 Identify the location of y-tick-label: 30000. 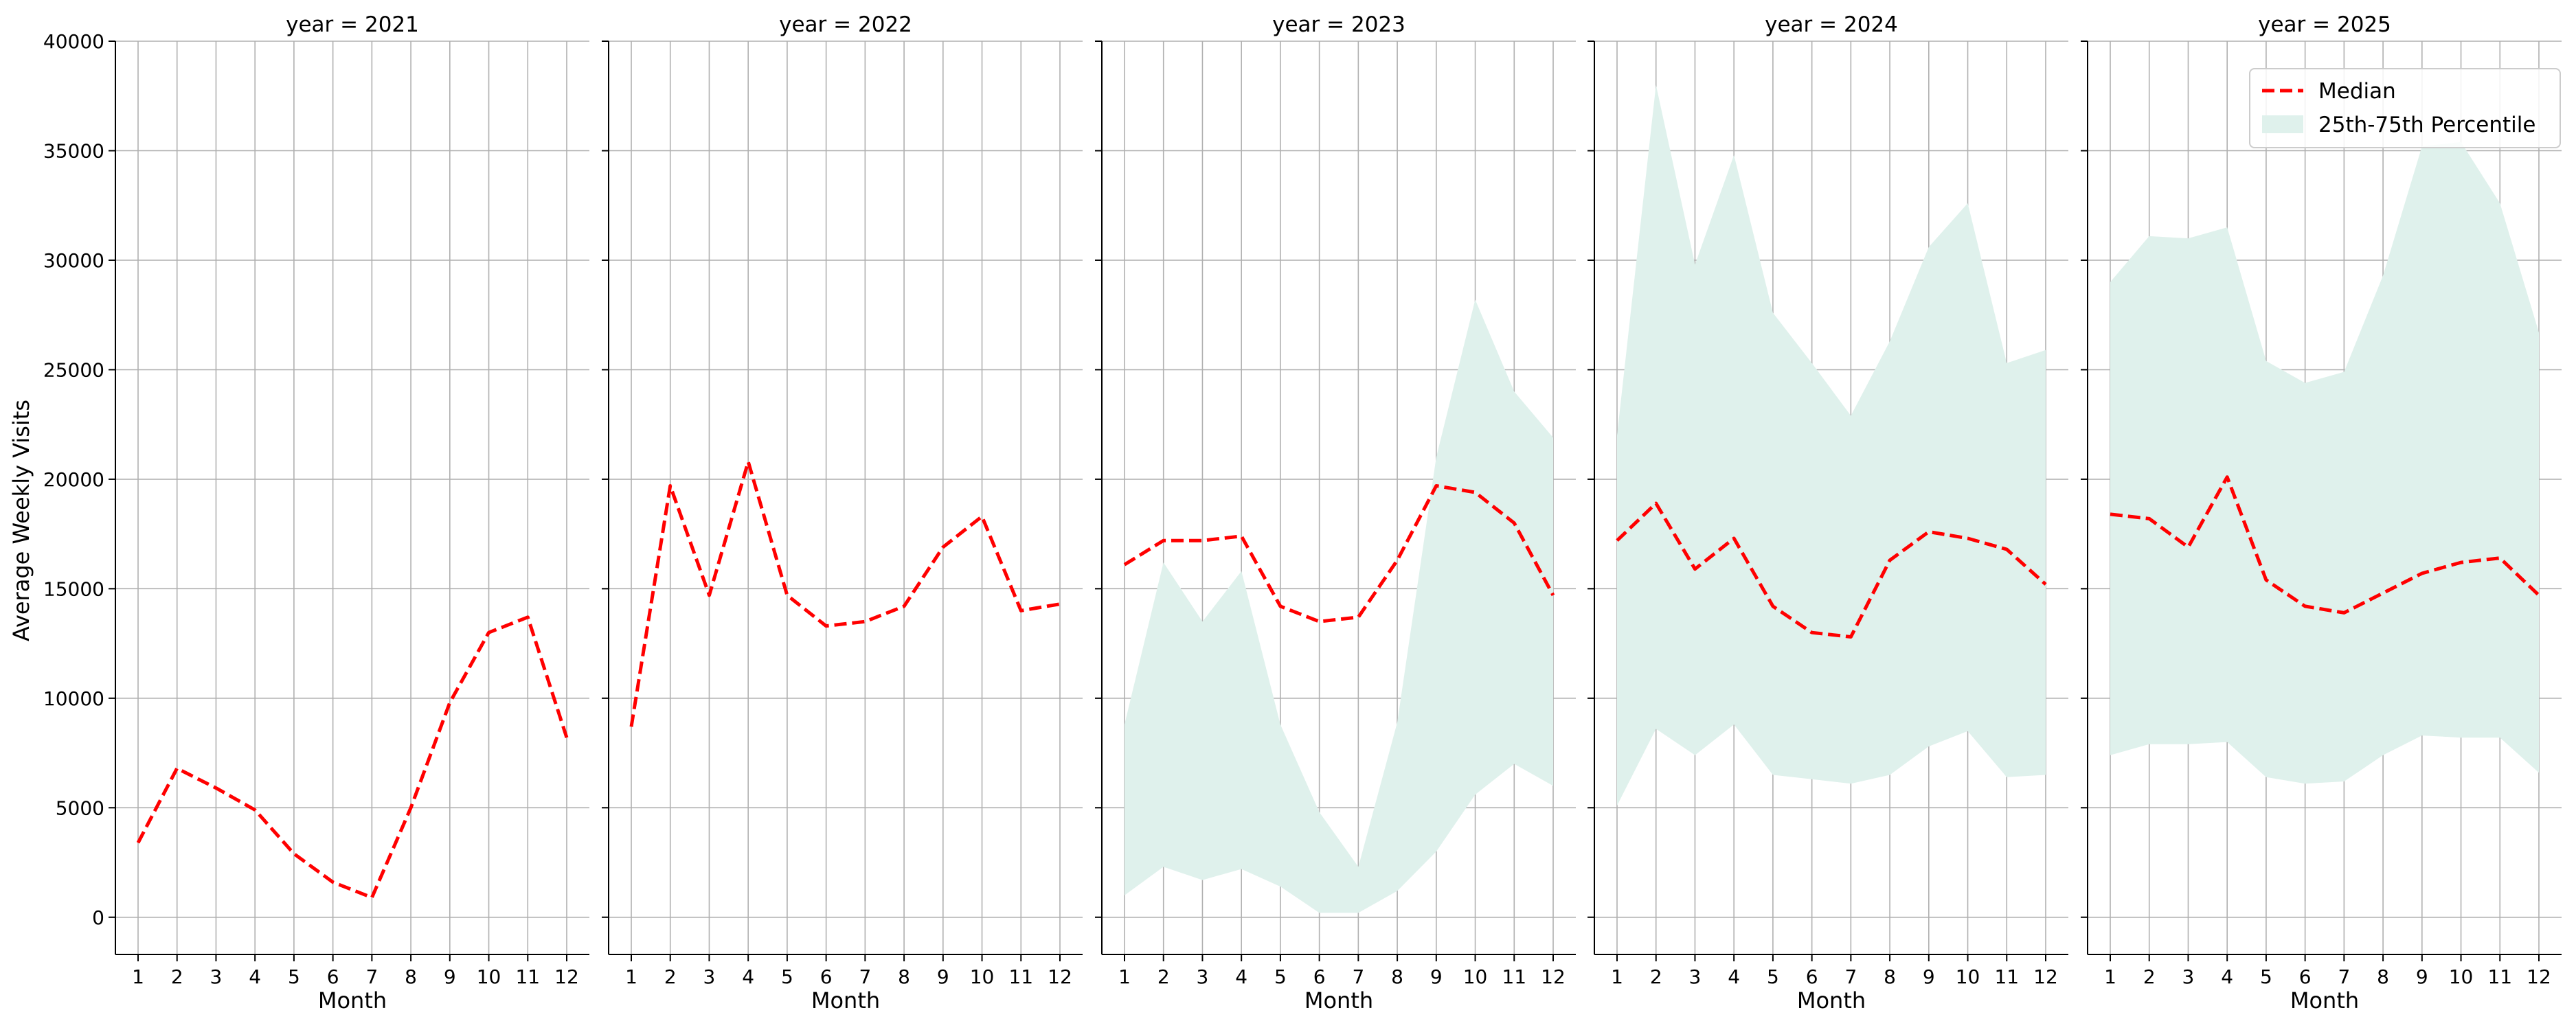
(73, 260).